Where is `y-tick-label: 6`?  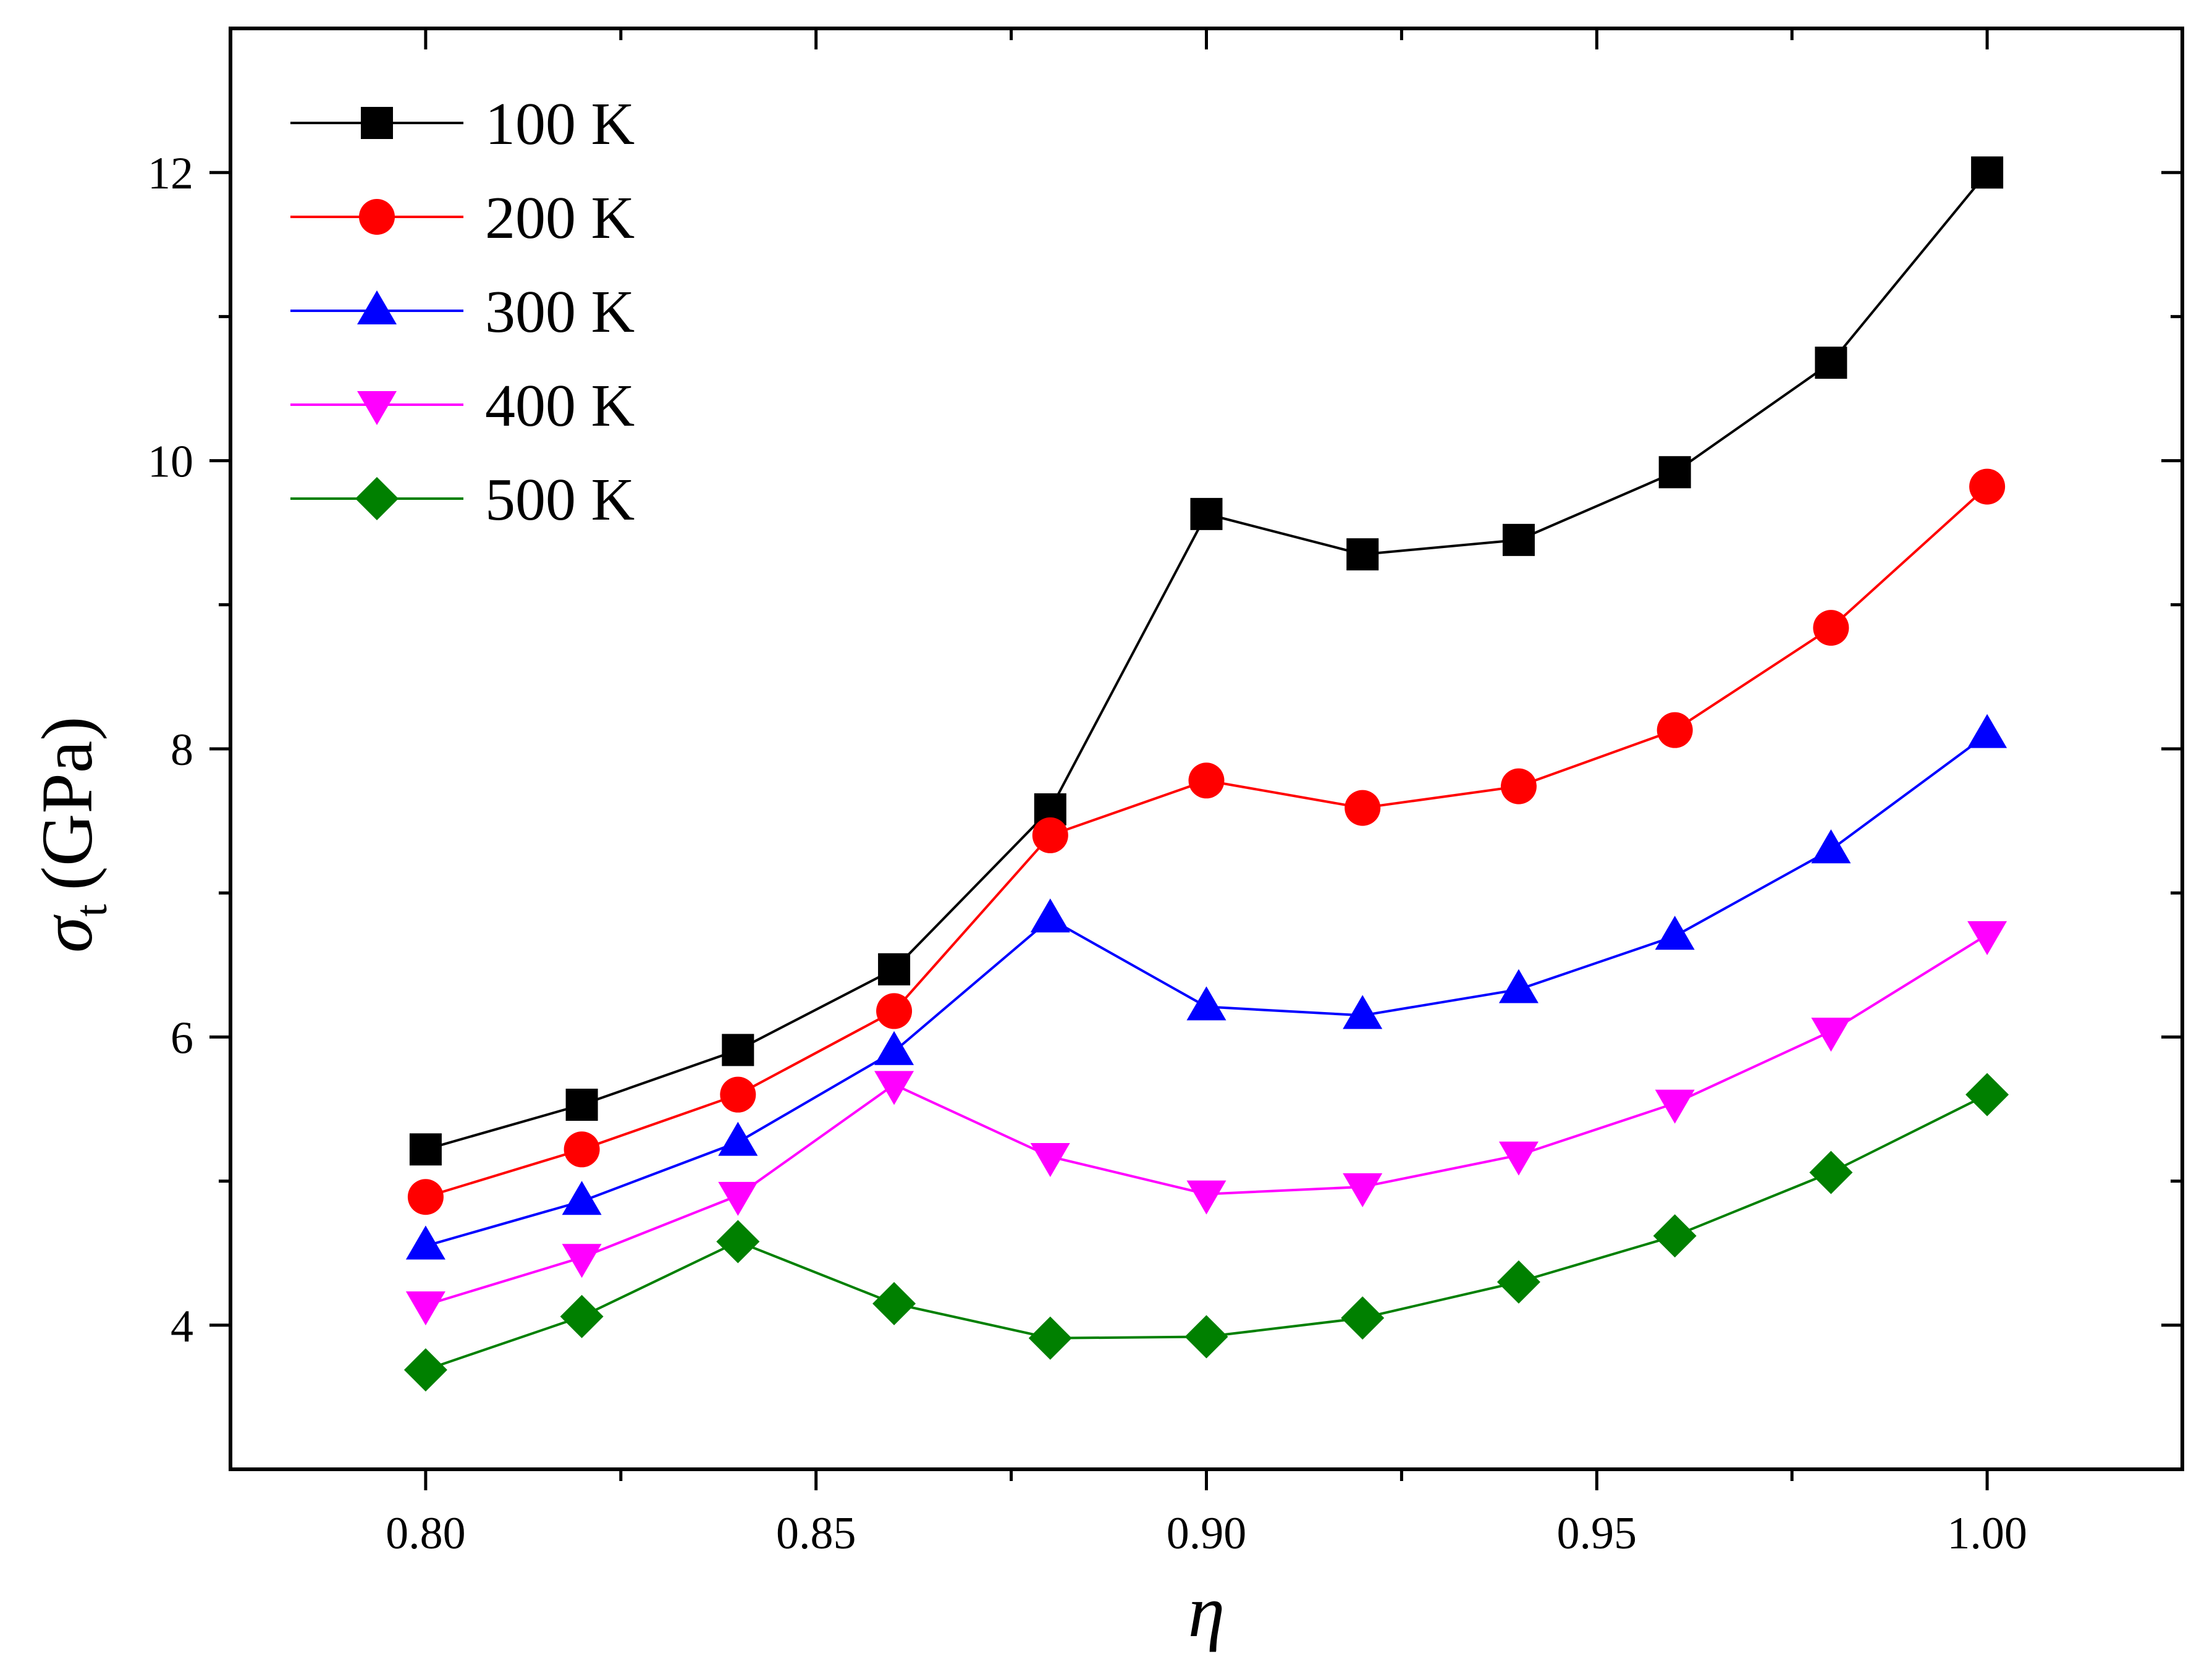
y-tick-label: 6 is located at coordinates (182, 1038).